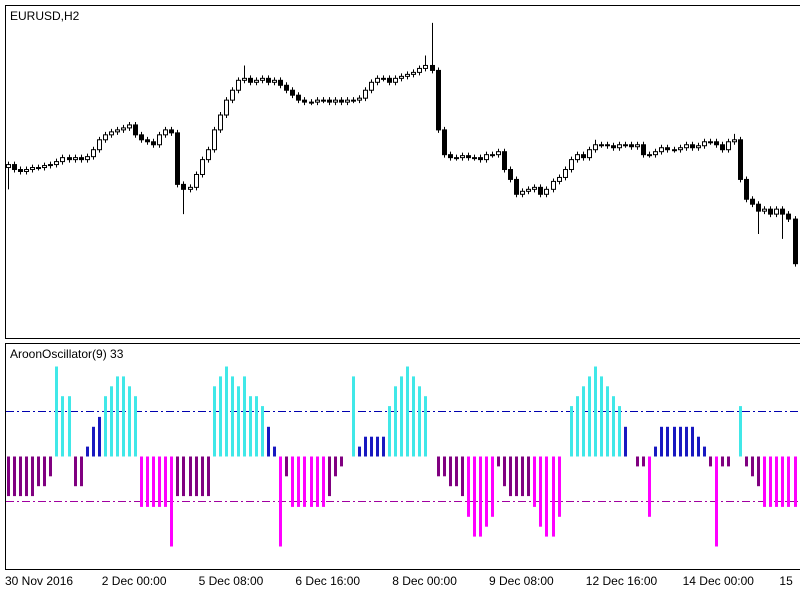 This screenshot has width=800, height=600. What do you see at coordinates (45, 16) in the screenshot?
I see `price-title: EURUSD,H2` at bounding box center [45, 16].